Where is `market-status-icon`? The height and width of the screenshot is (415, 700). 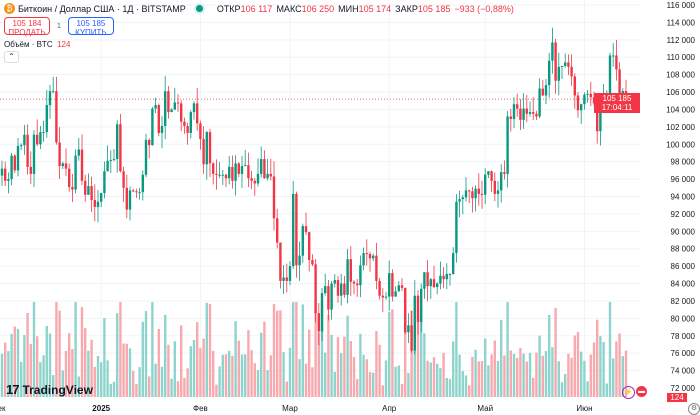 market-status-icon is located at coordinates (199, 8).